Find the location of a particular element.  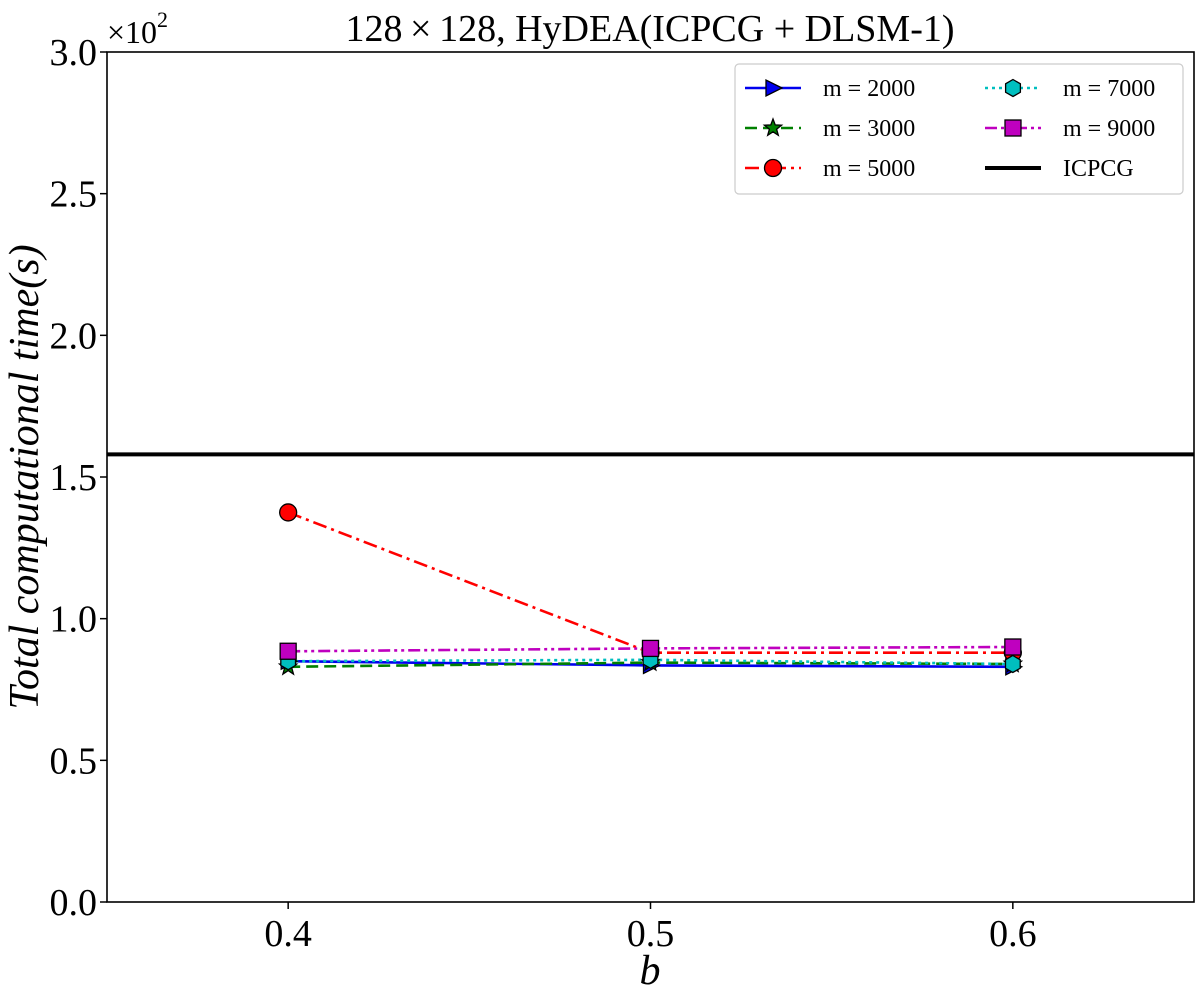

legend-label-1: m = 3000 is located at coordinates (869, 129).